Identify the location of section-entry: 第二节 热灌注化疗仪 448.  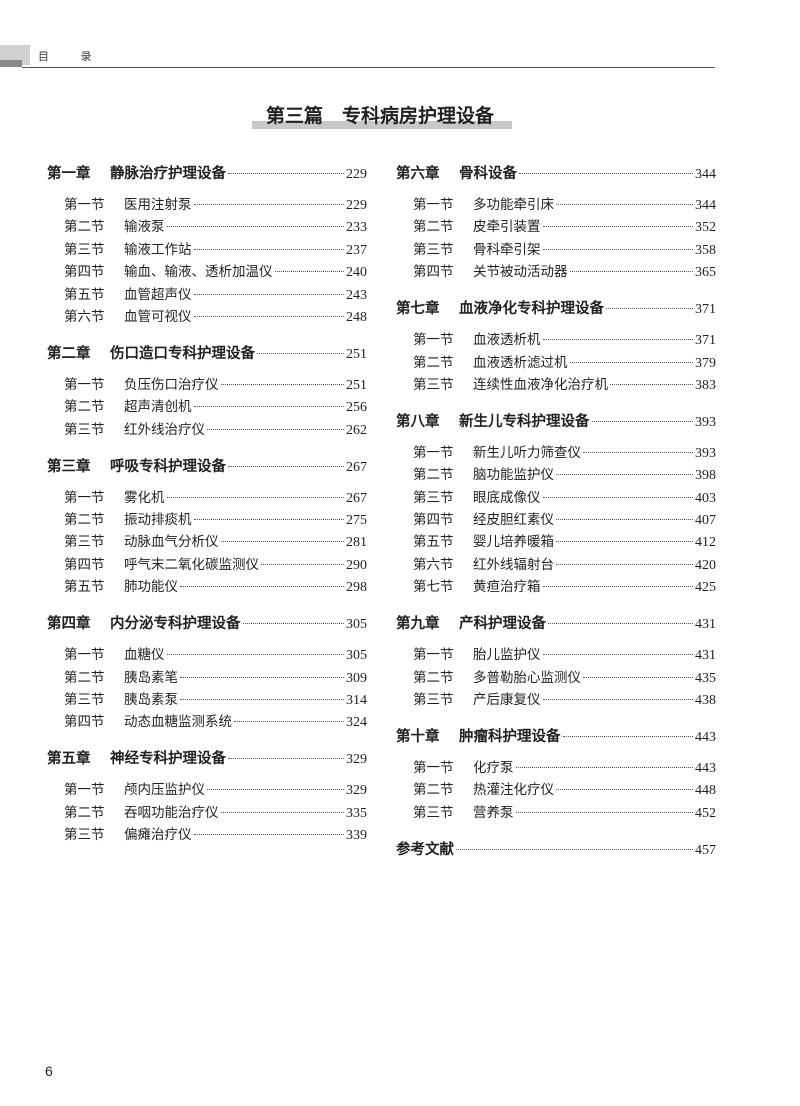
(556, 790).